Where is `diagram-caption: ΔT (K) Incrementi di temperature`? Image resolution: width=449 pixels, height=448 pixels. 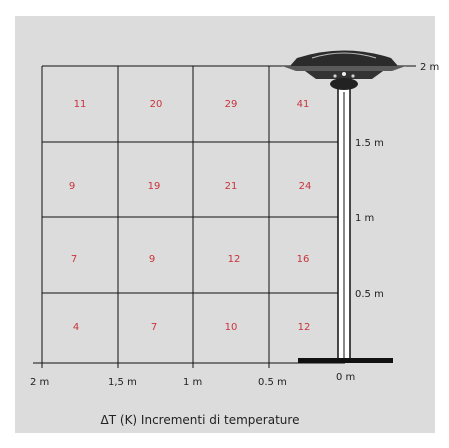
diagram-caption: ΔT (K) Incrementi di temperature is located at coordinates (200, 420).